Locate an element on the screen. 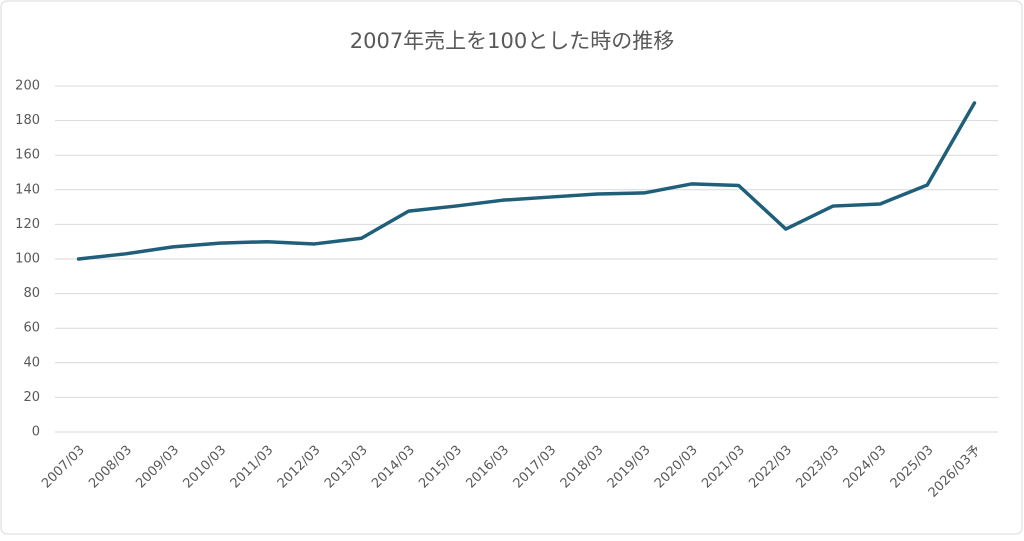  y-tick-label: 140 is located at coordinates (27, 189).